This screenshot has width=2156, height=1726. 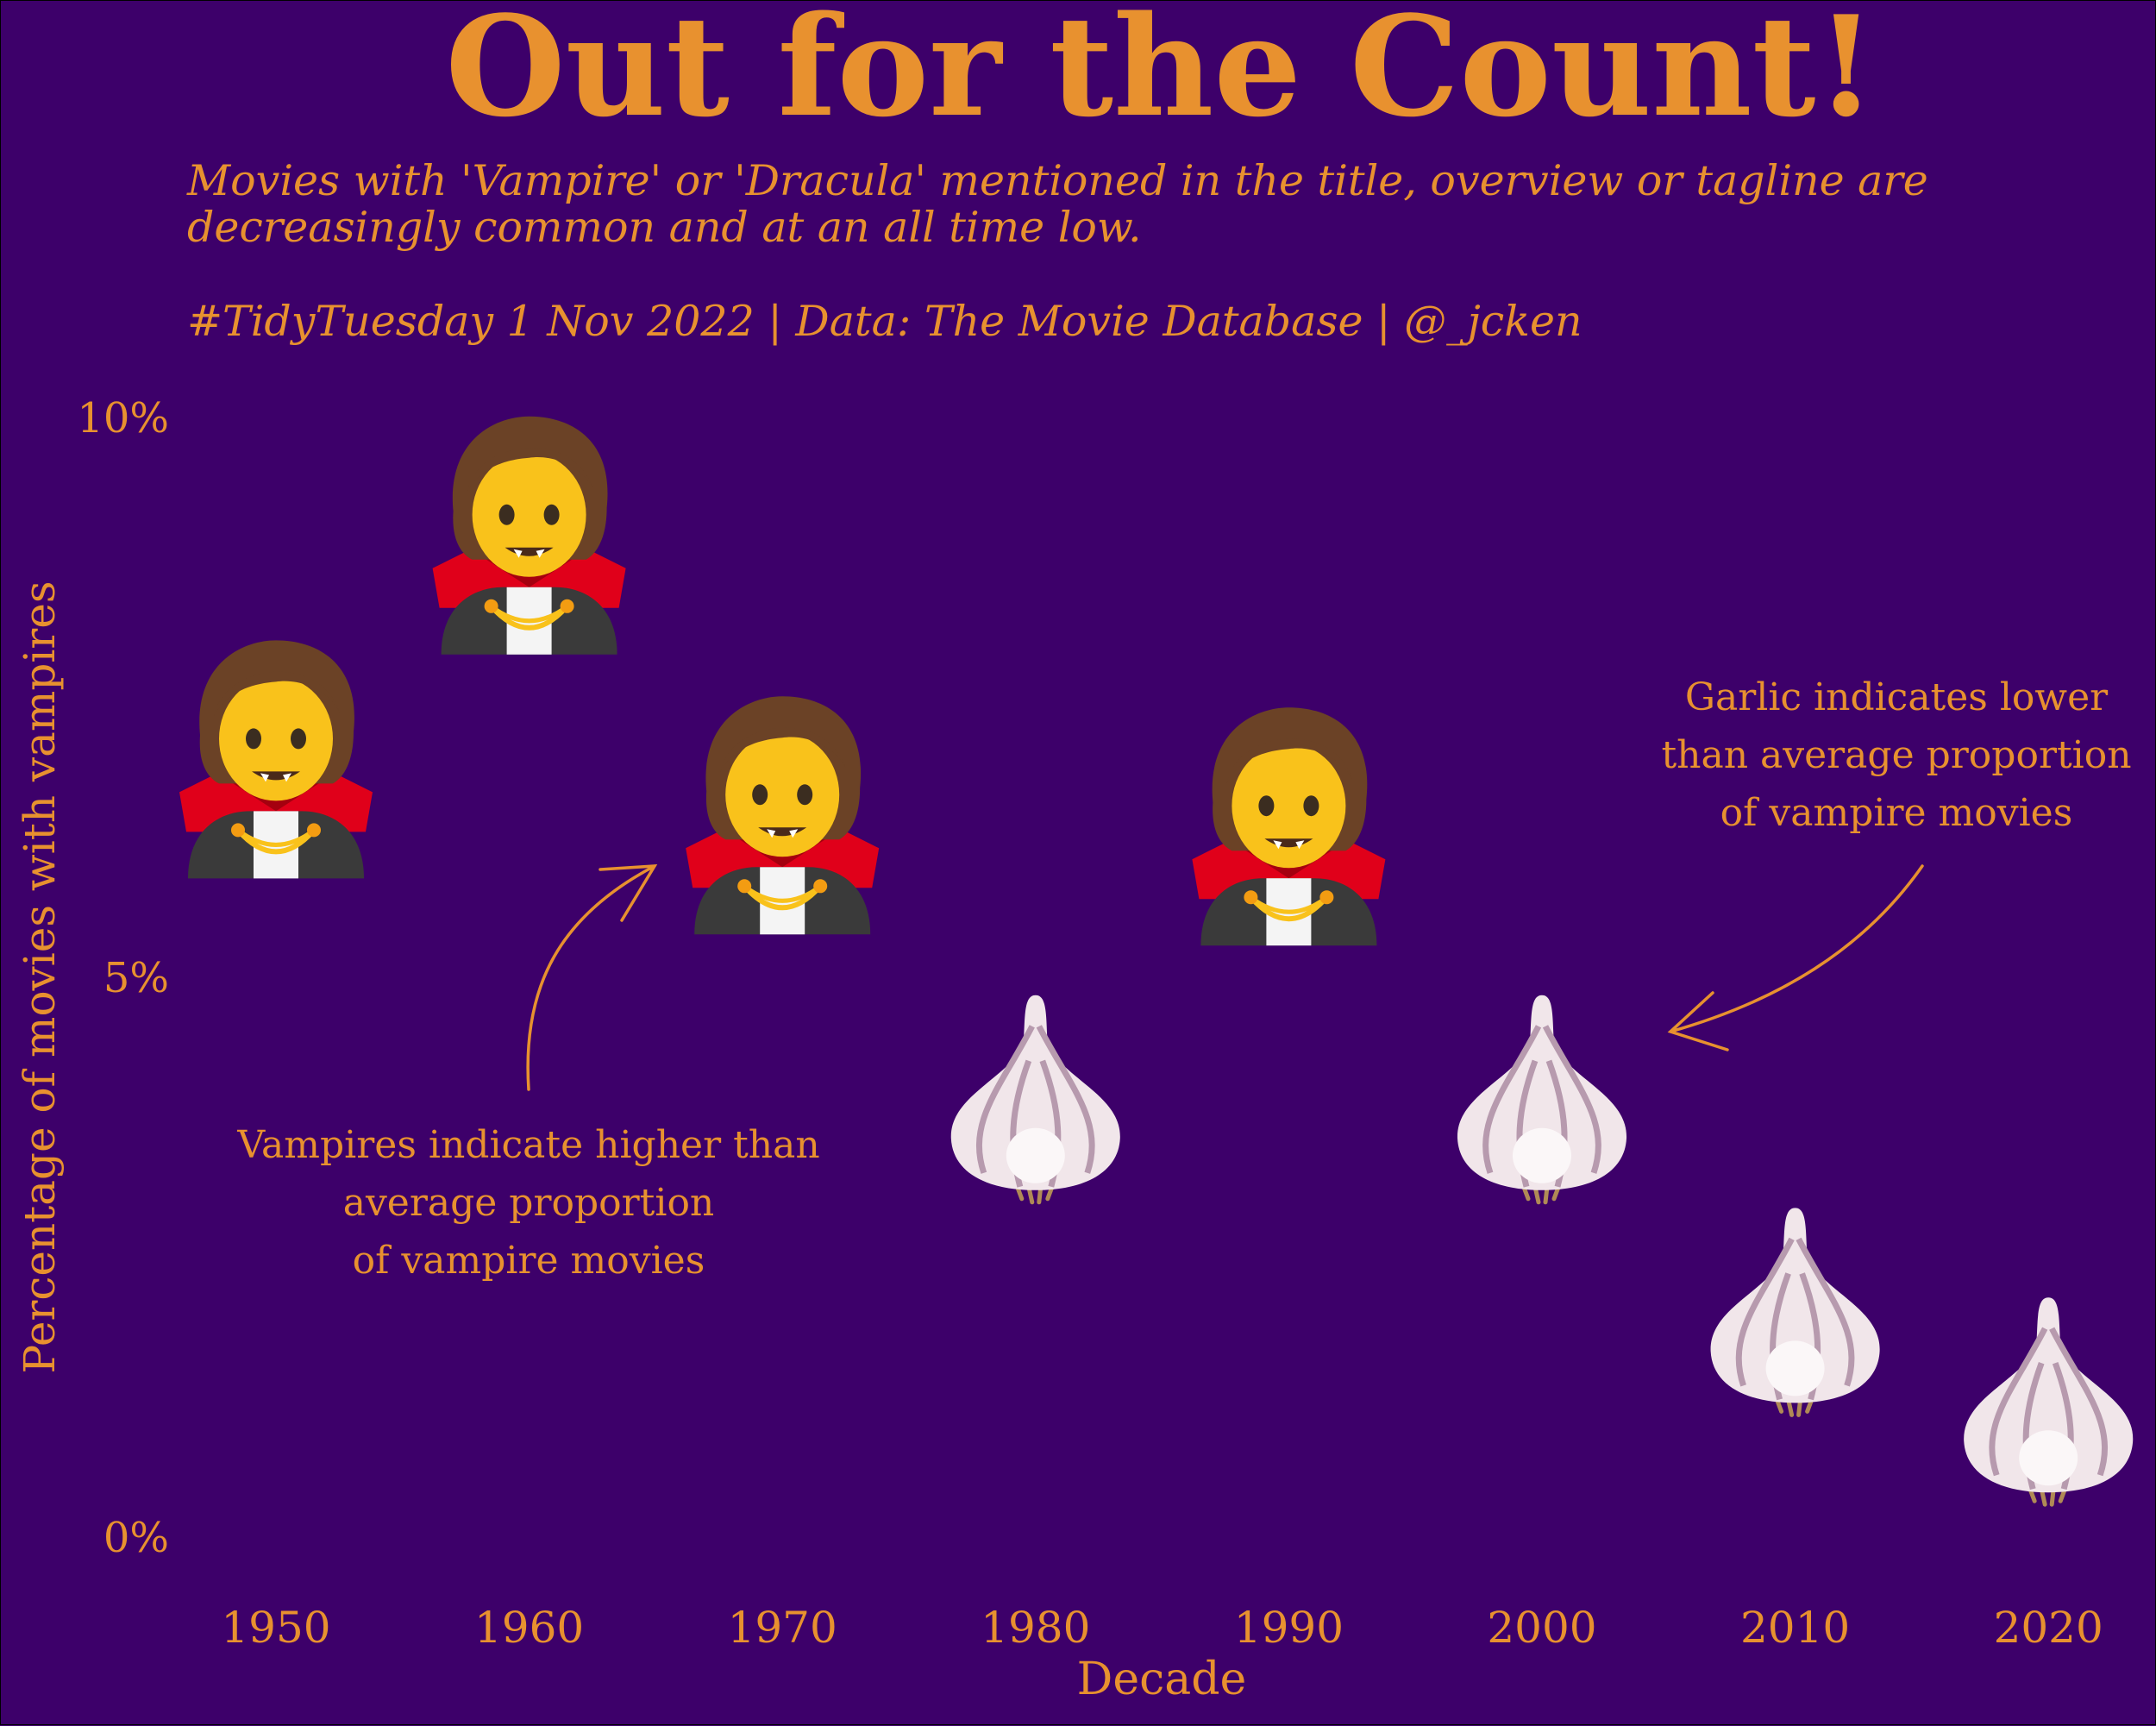 I want to click on x-tick-label: 1950, so click(x=275, y=1628).